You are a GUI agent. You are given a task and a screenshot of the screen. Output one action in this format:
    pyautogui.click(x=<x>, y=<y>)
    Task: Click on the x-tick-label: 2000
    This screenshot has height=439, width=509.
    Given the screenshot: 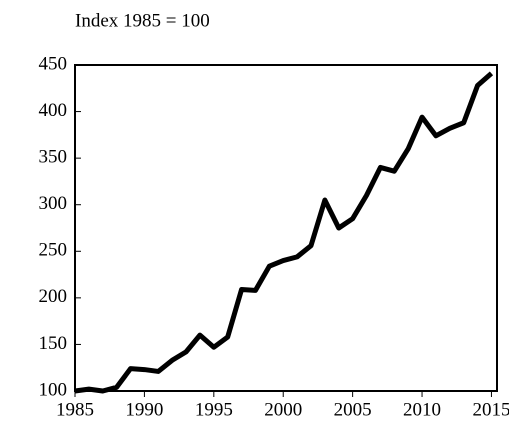 What is the action you would take?
    pyautogui.click(x=283, y=409)
    